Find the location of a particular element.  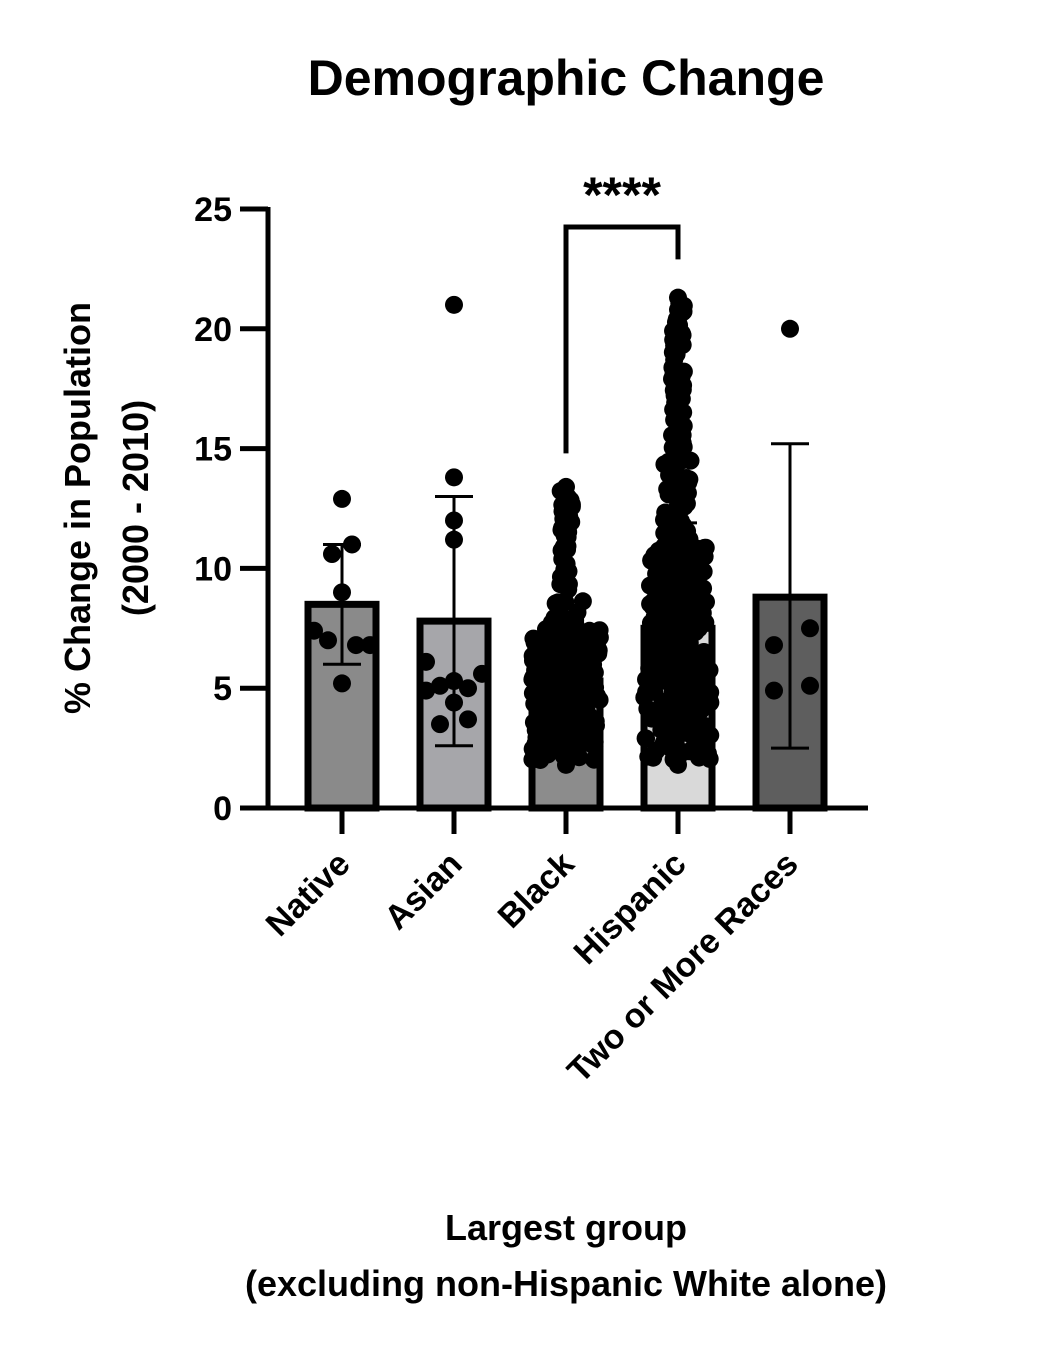

significance-label: **** is located at coordinates (622, 195).